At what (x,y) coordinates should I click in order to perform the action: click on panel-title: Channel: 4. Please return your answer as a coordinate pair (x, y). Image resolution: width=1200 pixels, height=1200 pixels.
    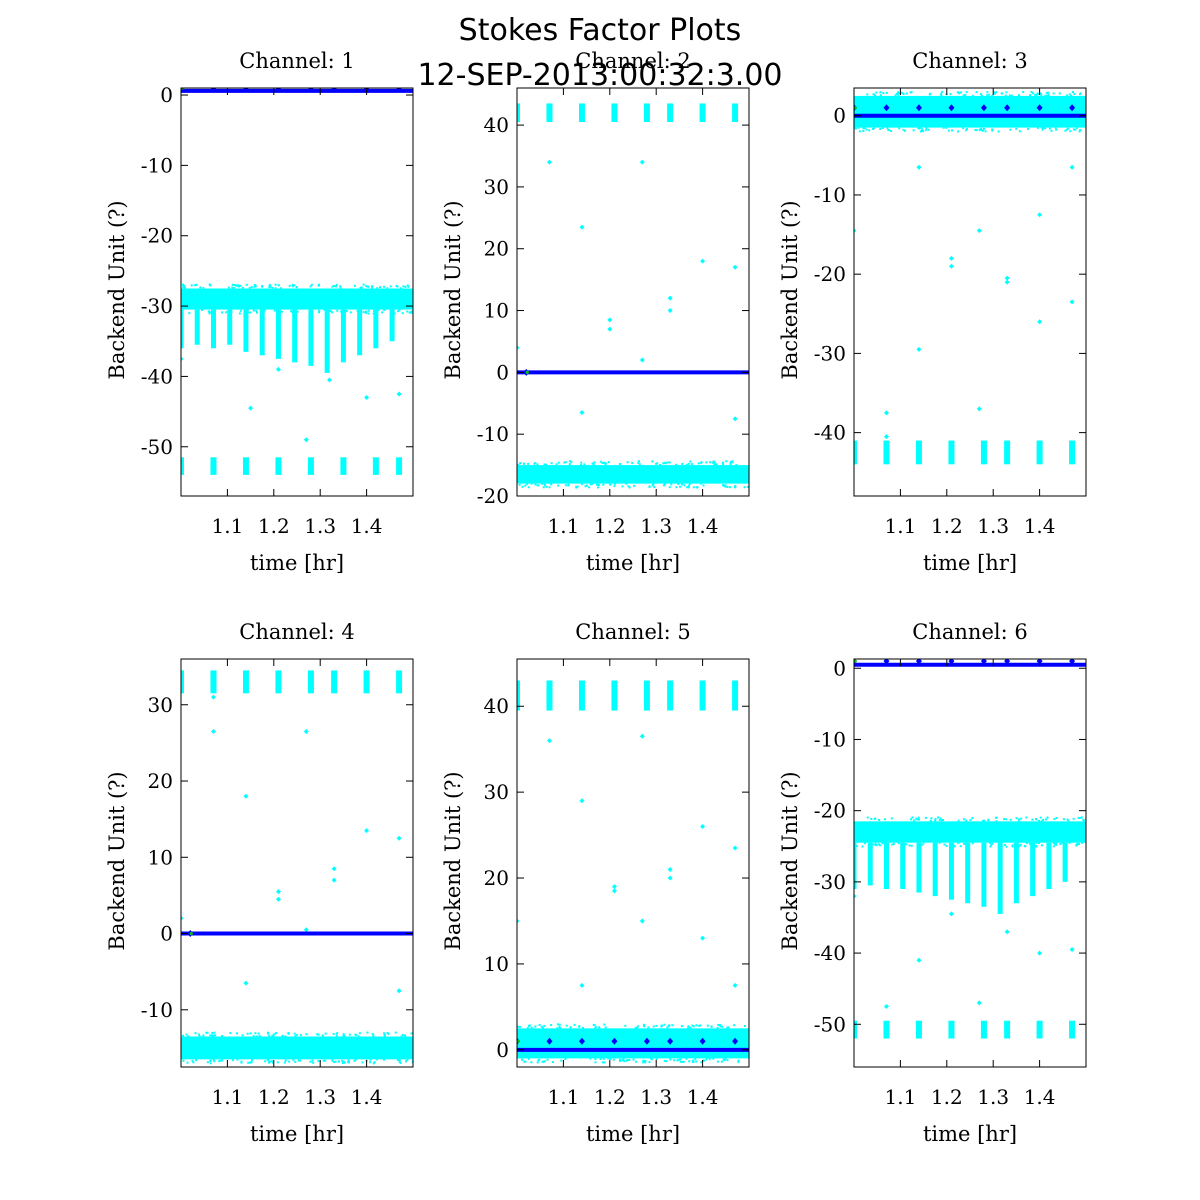
    Looking at the image, I should click on (296, 632).